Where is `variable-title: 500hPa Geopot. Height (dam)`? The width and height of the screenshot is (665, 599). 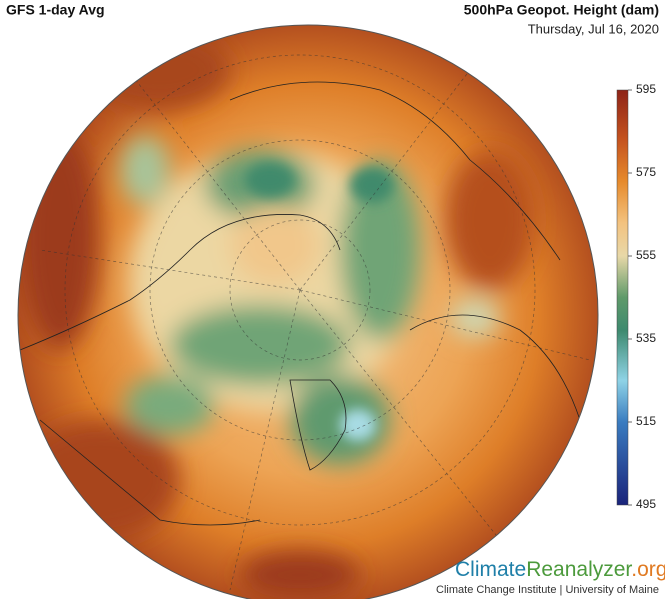 variable-title: 500hPa Geopot. Height (dam) is located at coordinates (561, 10).